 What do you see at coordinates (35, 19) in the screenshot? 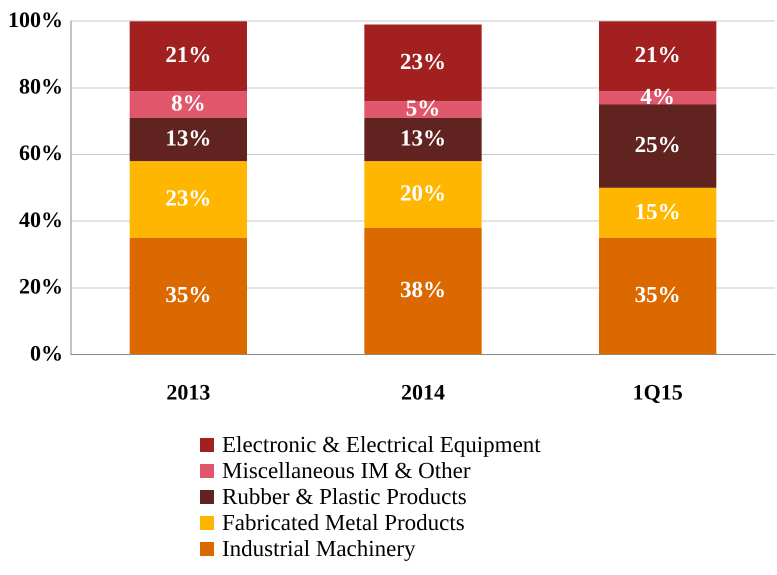
I see `y-tick-label: 100%` at bounding box center [35, 19].